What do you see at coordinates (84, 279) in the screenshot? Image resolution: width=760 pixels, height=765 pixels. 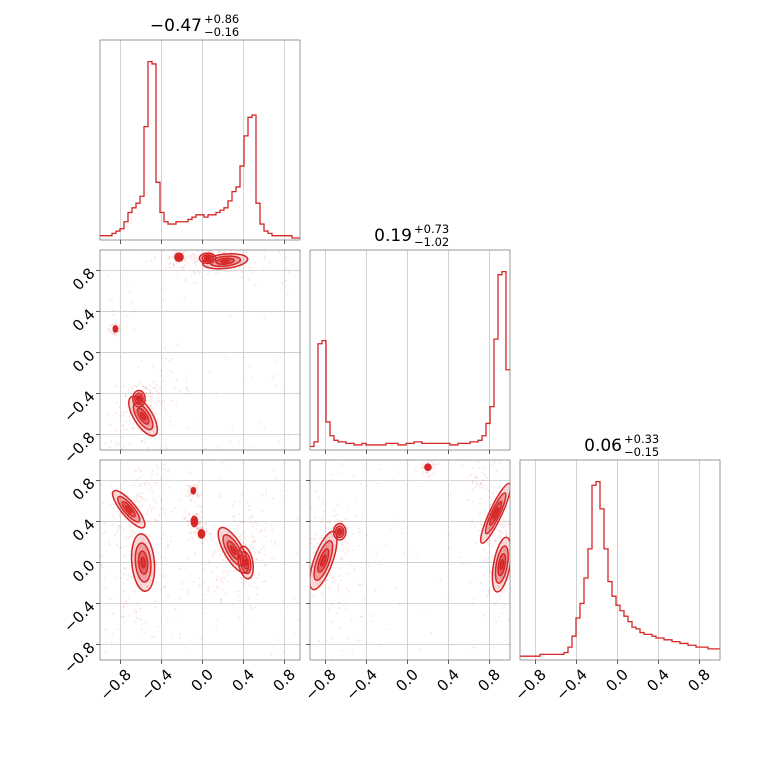 I see `y-tick-label: 0.8` at bounding box center [84, 279].